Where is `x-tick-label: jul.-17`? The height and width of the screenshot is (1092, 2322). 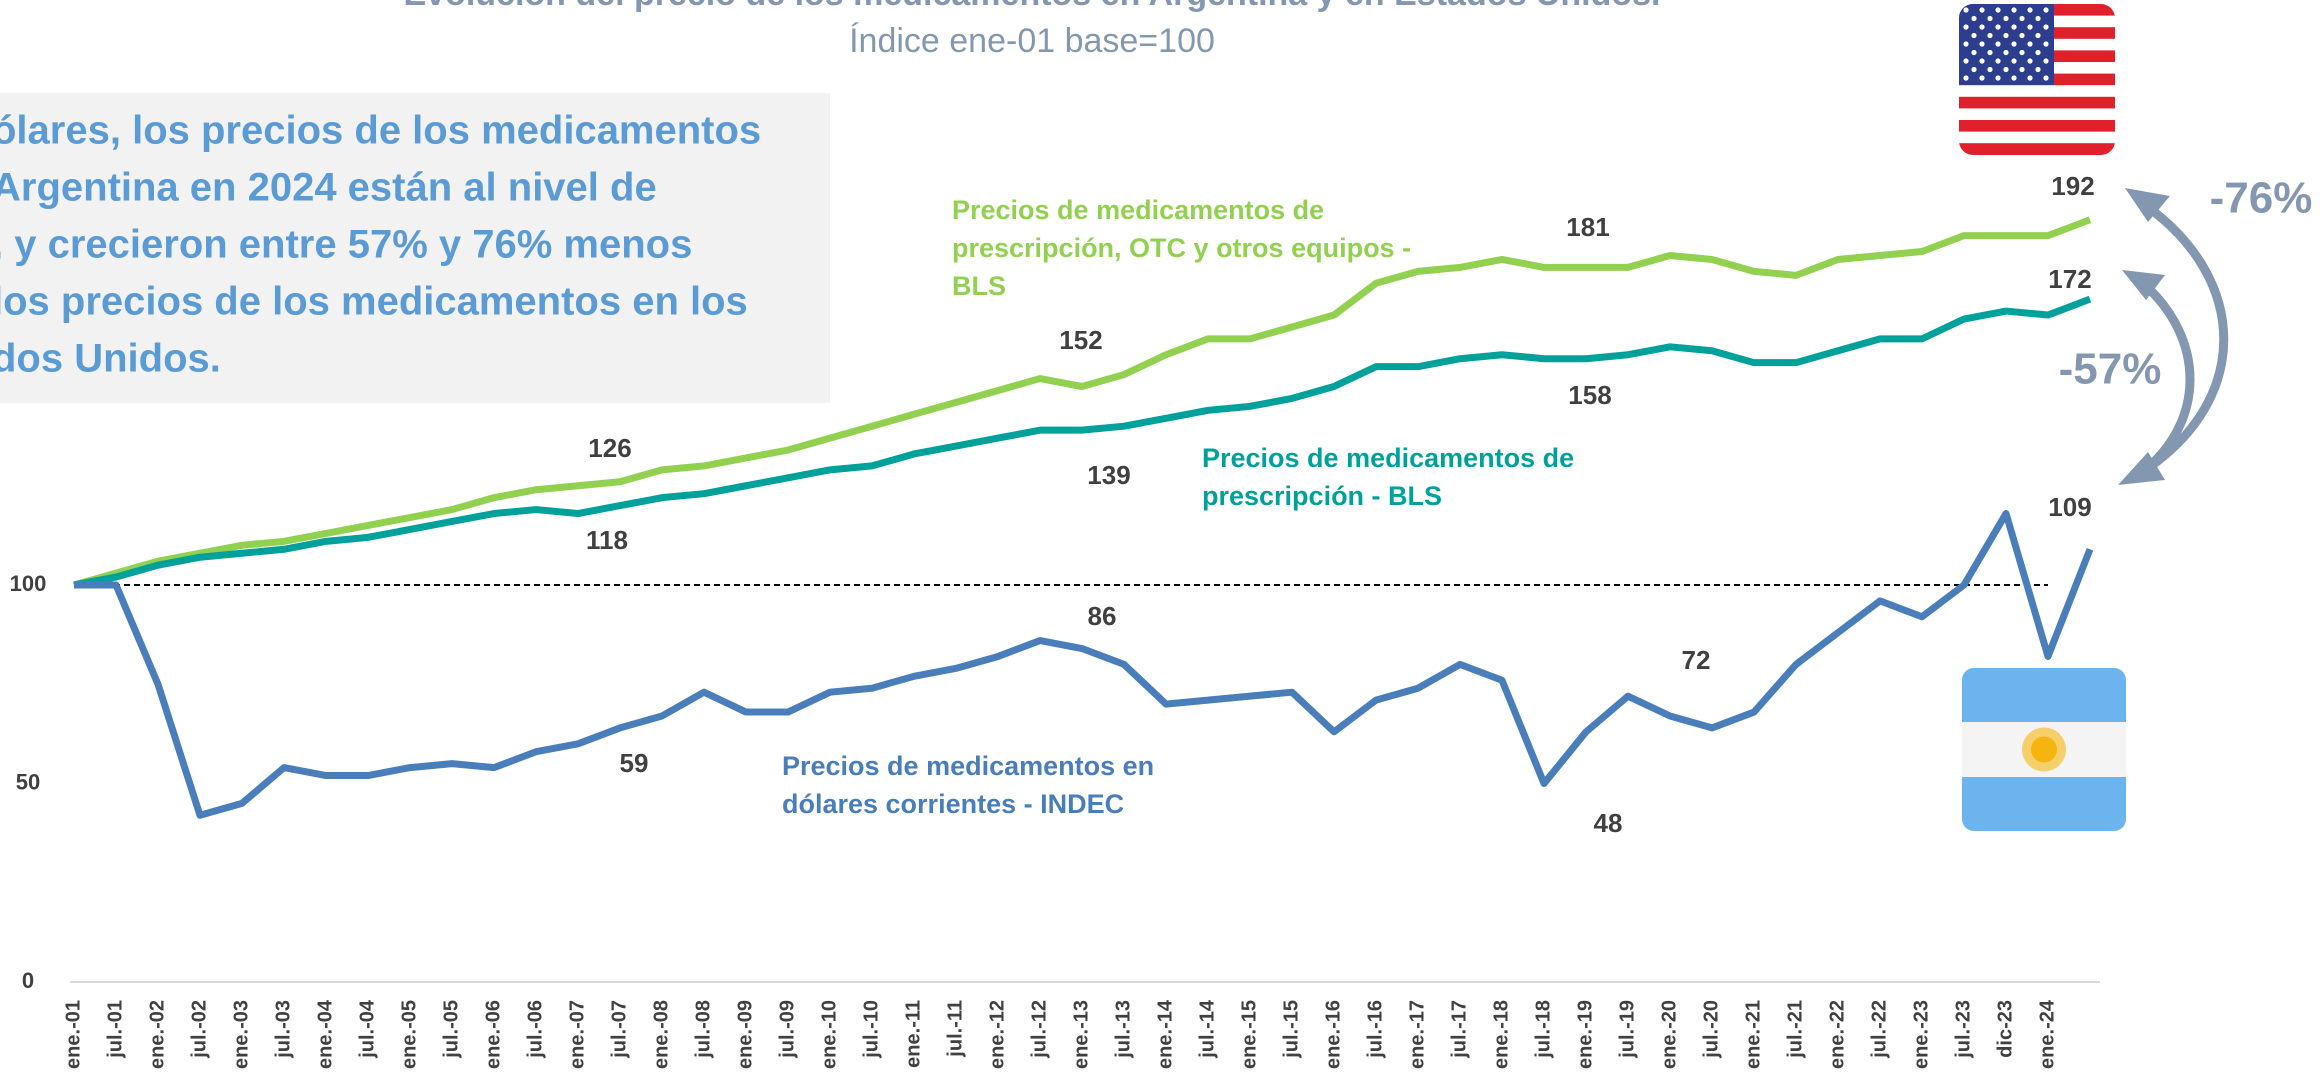 x-tick-label: jul.-17 is located at coordinates (1459, 1029).